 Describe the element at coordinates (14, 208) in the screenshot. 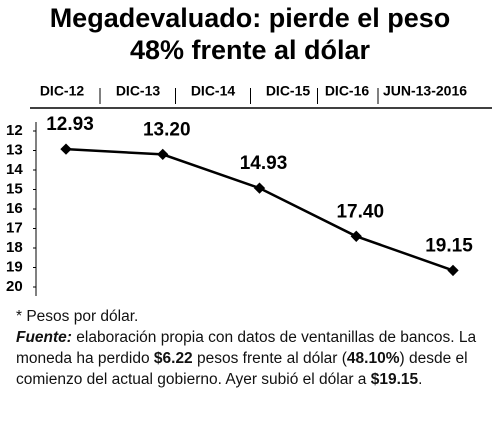

I see `y-tick-label: 16` at that location.